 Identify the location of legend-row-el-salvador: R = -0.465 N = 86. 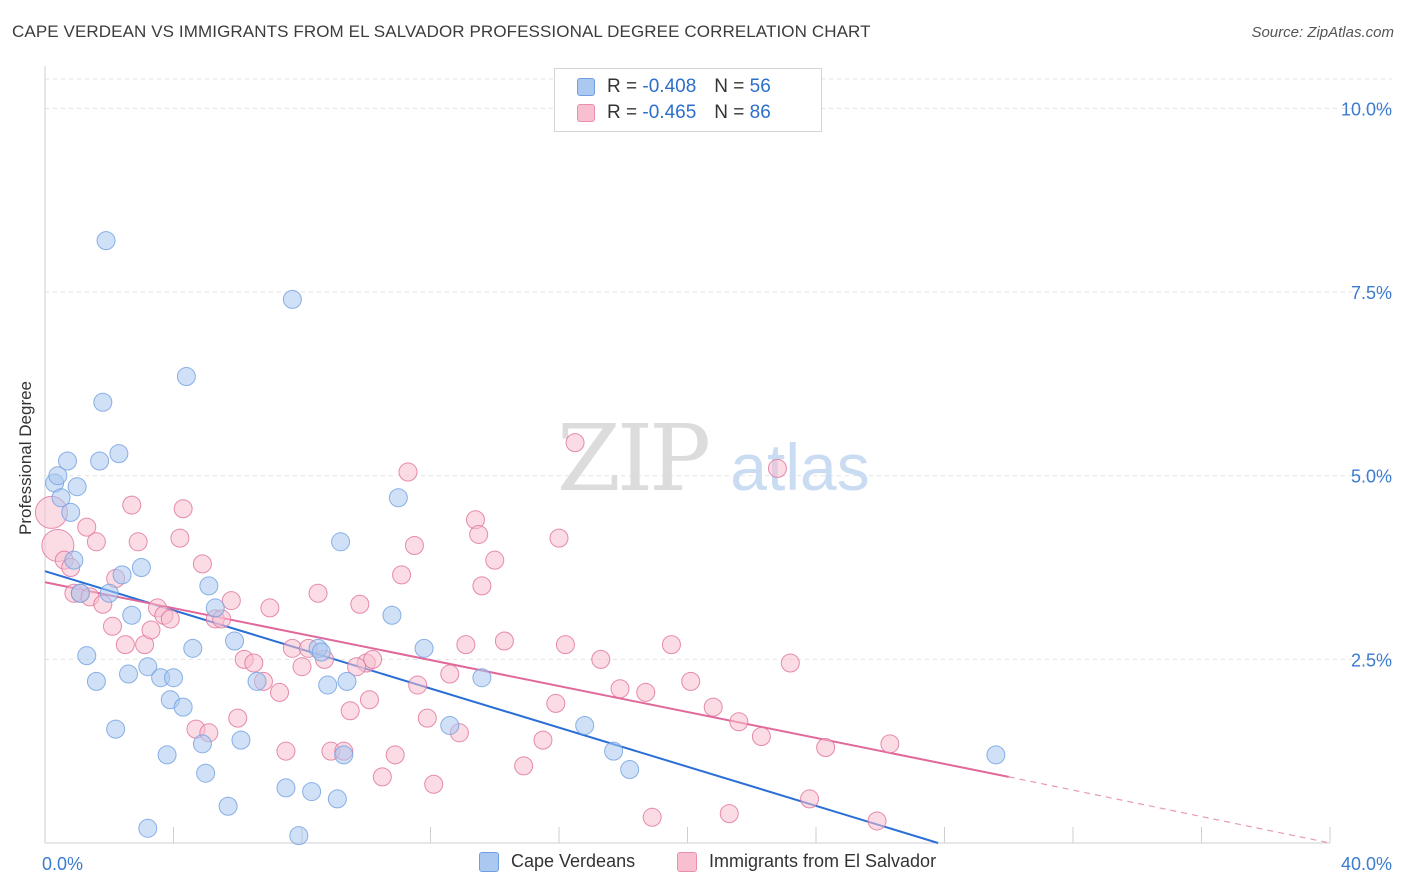
(674, 113).